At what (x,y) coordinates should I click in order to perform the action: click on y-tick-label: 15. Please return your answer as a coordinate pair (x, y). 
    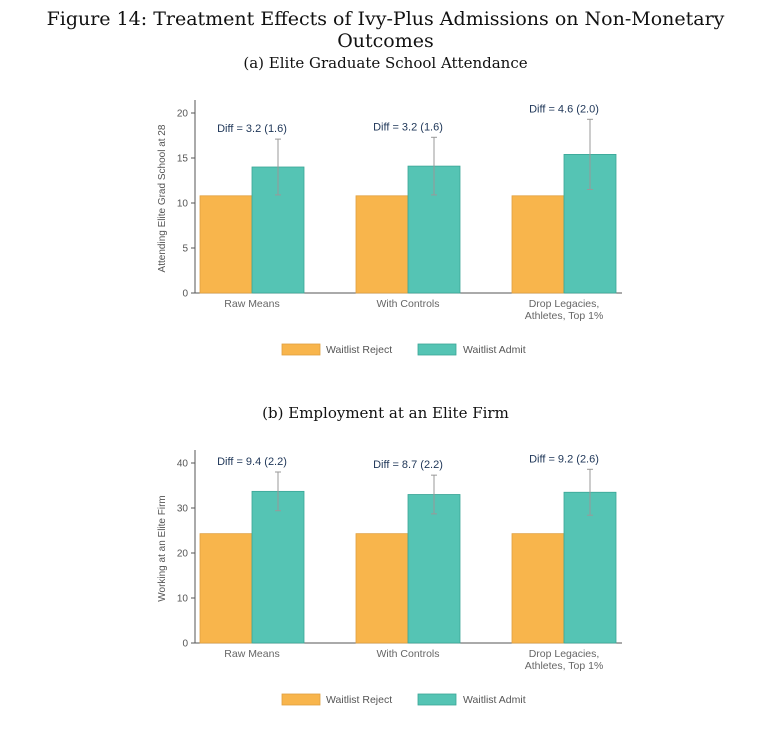
    Looking at the image, I should click on (183, 159).